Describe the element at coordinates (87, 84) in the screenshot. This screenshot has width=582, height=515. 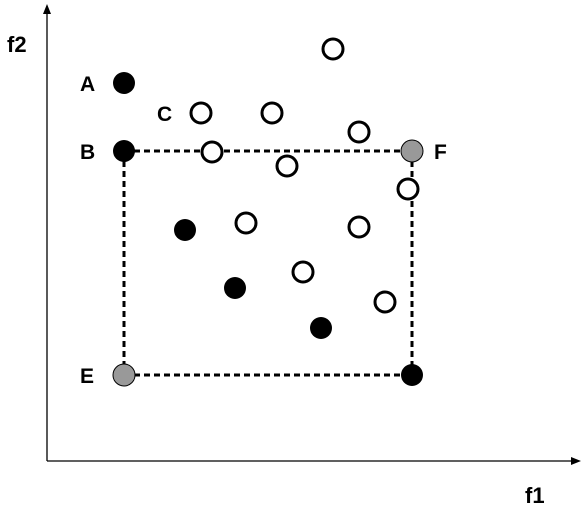
I see `point-label-a: A` at that location.